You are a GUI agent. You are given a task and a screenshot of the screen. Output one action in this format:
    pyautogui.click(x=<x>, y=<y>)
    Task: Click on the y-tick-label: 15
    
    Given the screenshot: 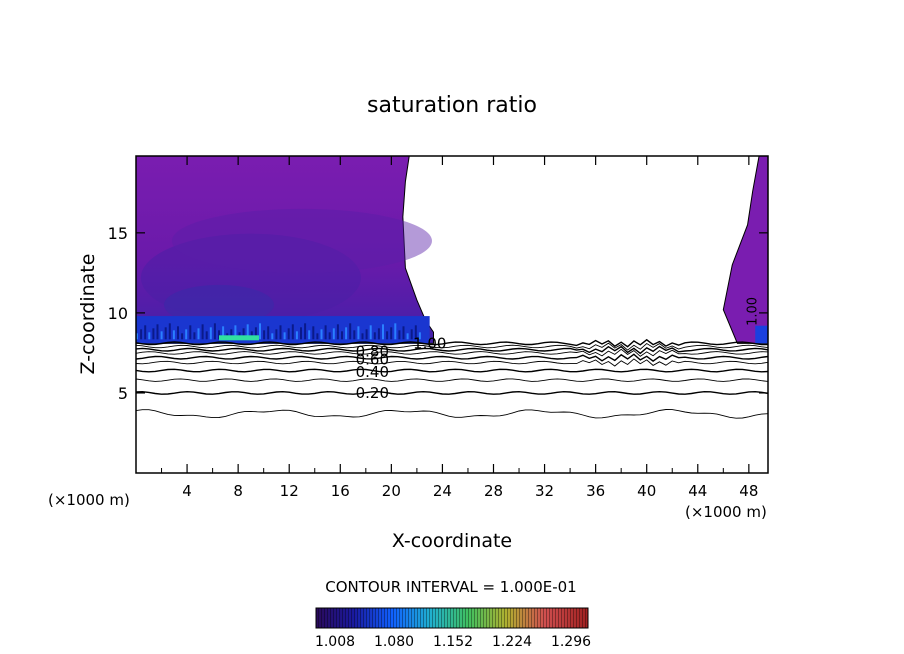 What is the action you would take?
    pyautogui.click(x=118, y=233)
    